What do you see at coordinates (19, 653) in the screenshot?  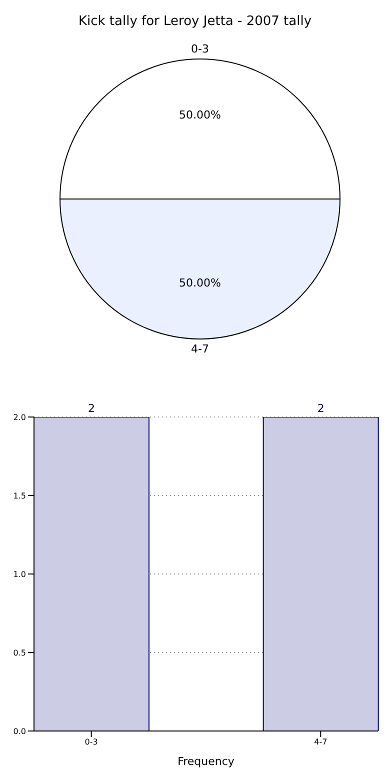 I see `y-tick-label: 0.5` at bounding box center [19, 653].